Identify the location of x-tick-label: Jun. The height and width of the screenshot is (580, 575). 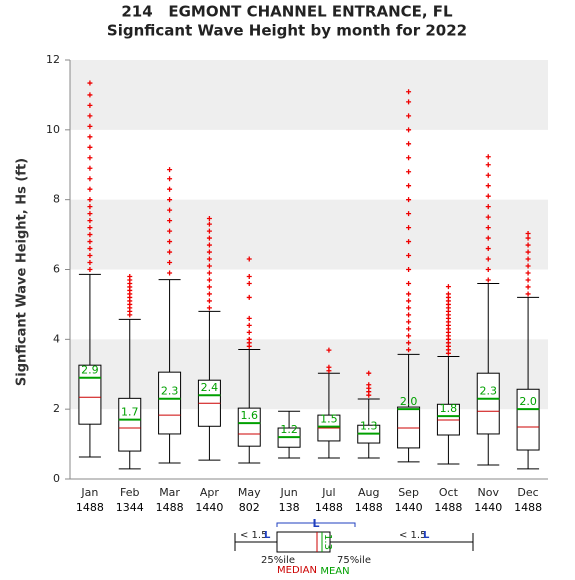
(288, 492).